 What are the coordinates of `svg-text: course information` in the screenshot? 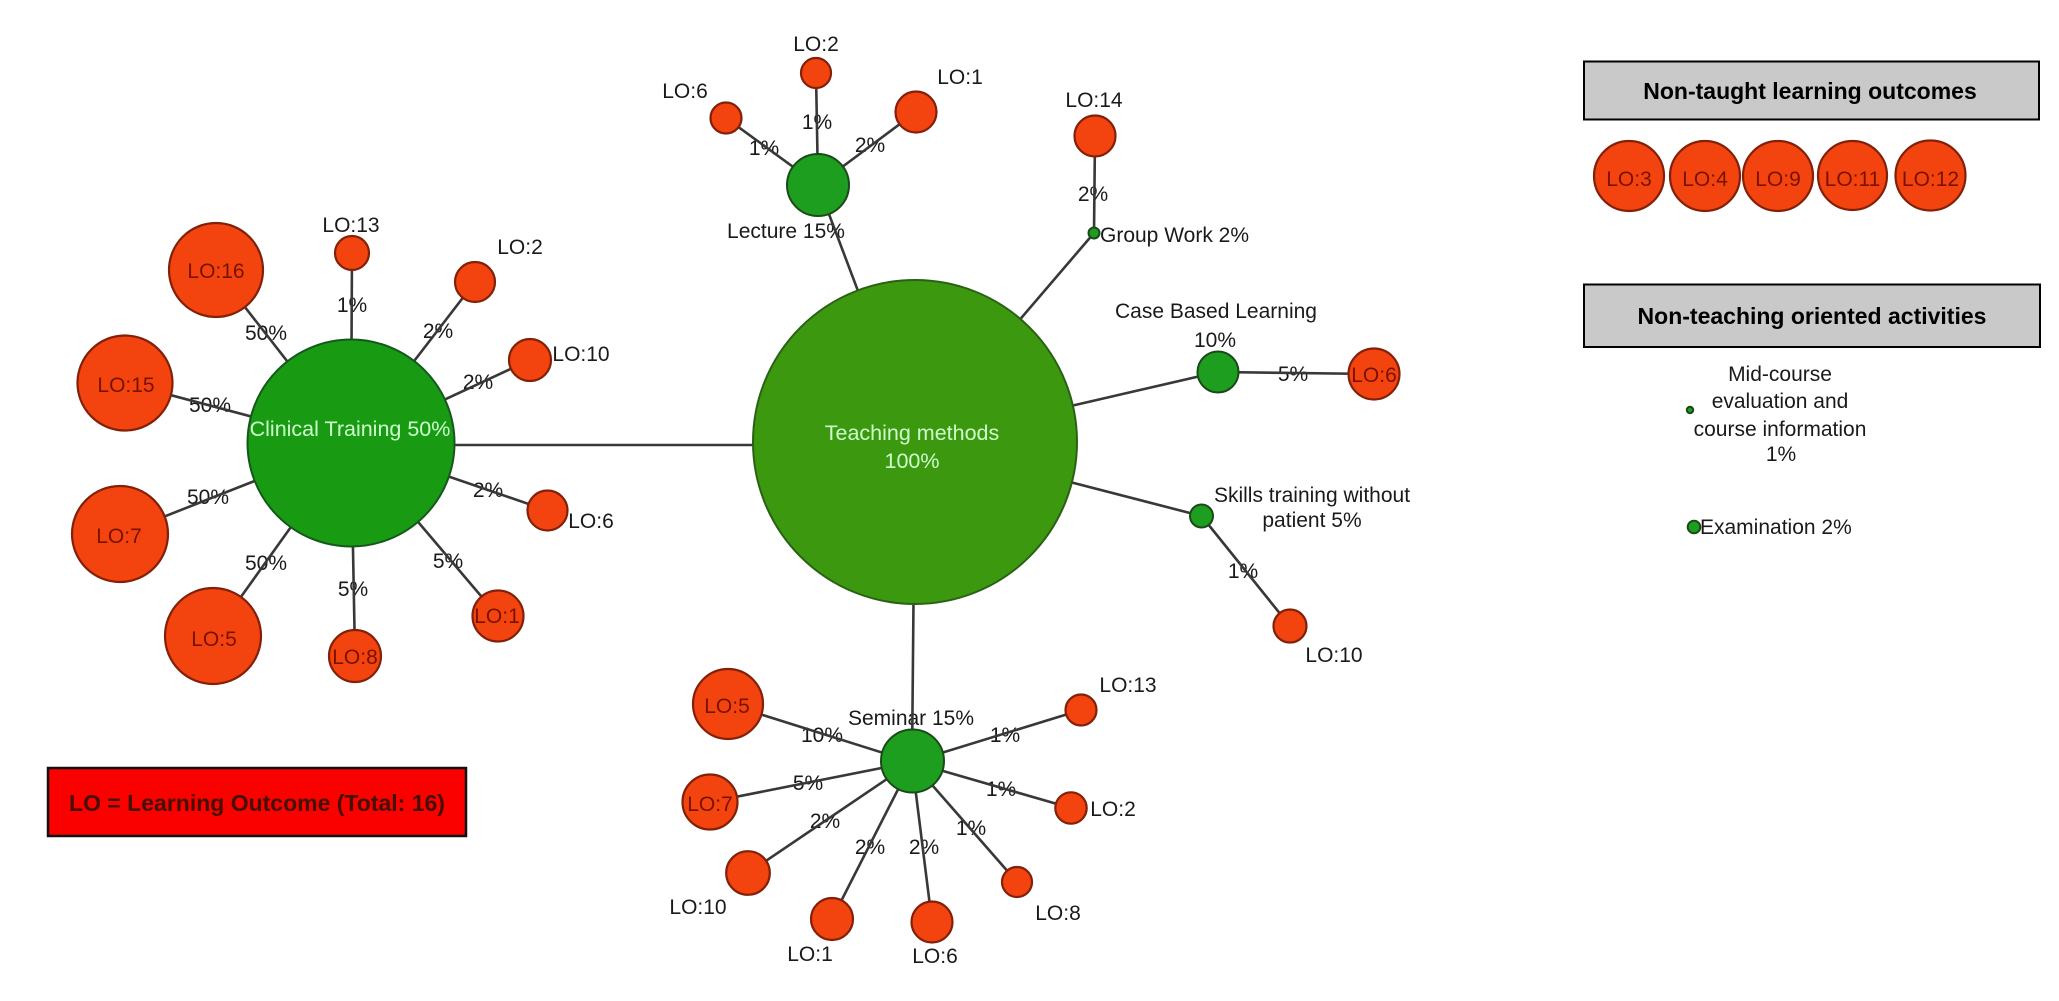 It's located at (1780, 429).